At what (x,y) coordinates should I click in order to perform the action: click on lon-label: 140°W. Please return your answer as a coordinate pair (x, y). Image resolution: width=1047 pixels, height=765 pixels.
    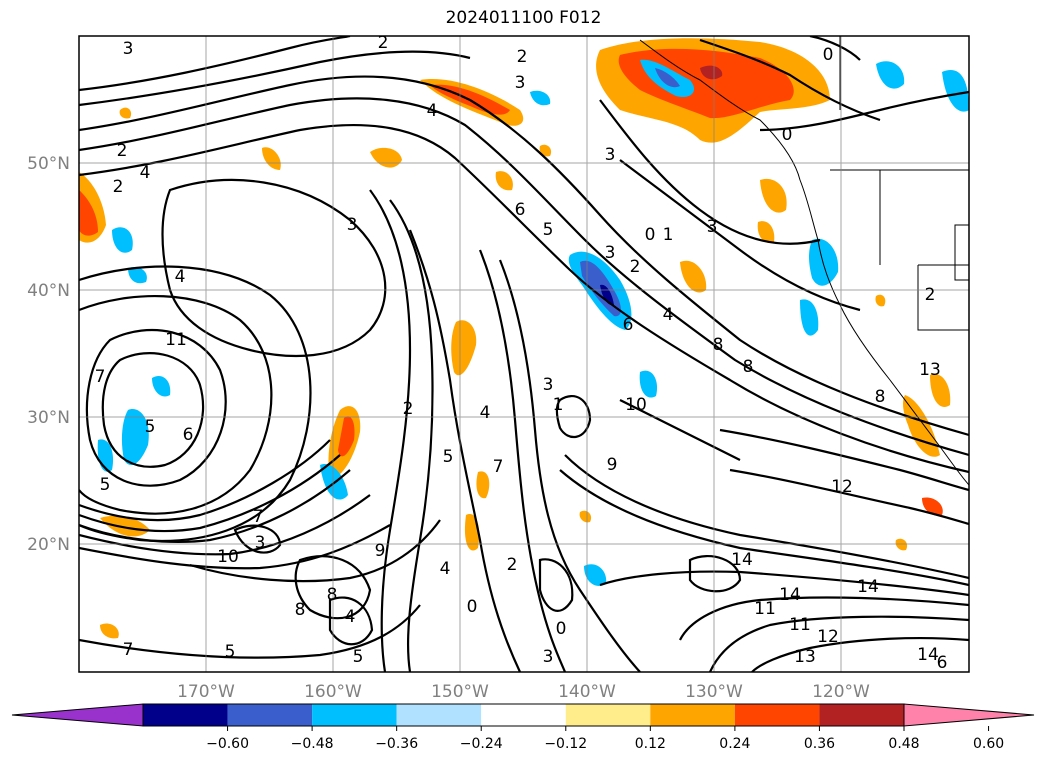
    Looking at the image, I should click on (587, 692).